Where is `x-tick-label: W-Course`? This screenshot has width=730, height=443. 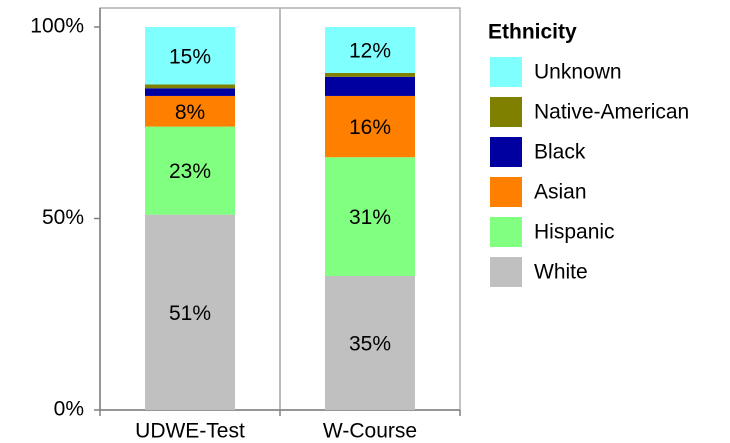 x-tick-label: W-Course is located at coordinates (370, 431).